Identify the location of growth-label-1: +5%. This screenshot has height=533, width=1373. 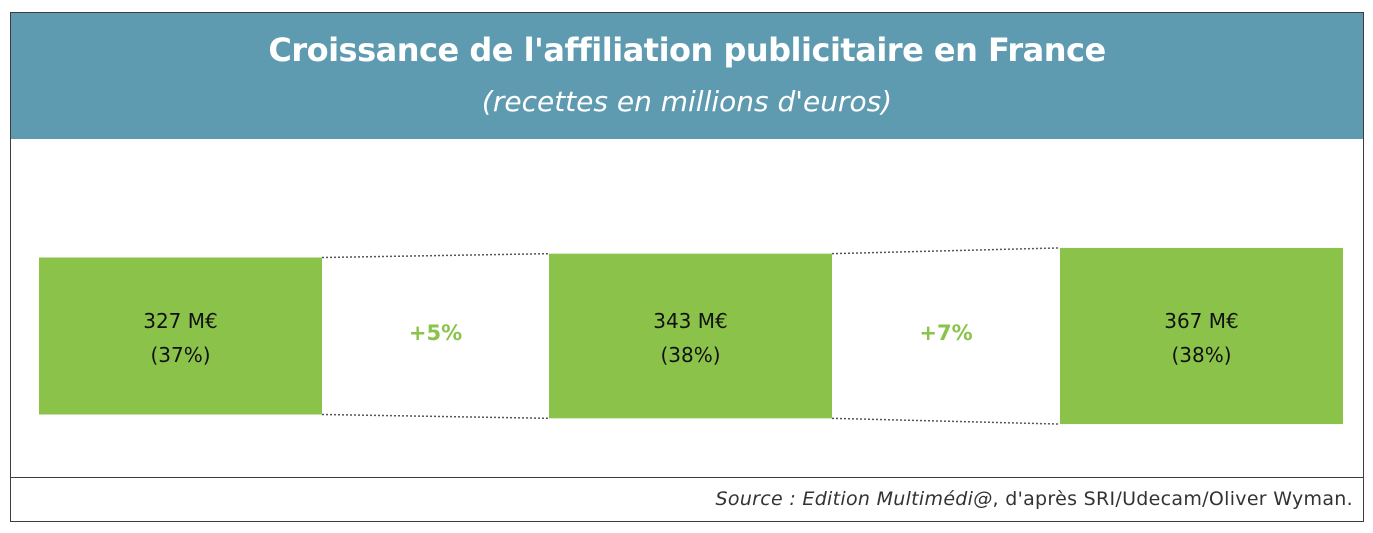
(435, 333).